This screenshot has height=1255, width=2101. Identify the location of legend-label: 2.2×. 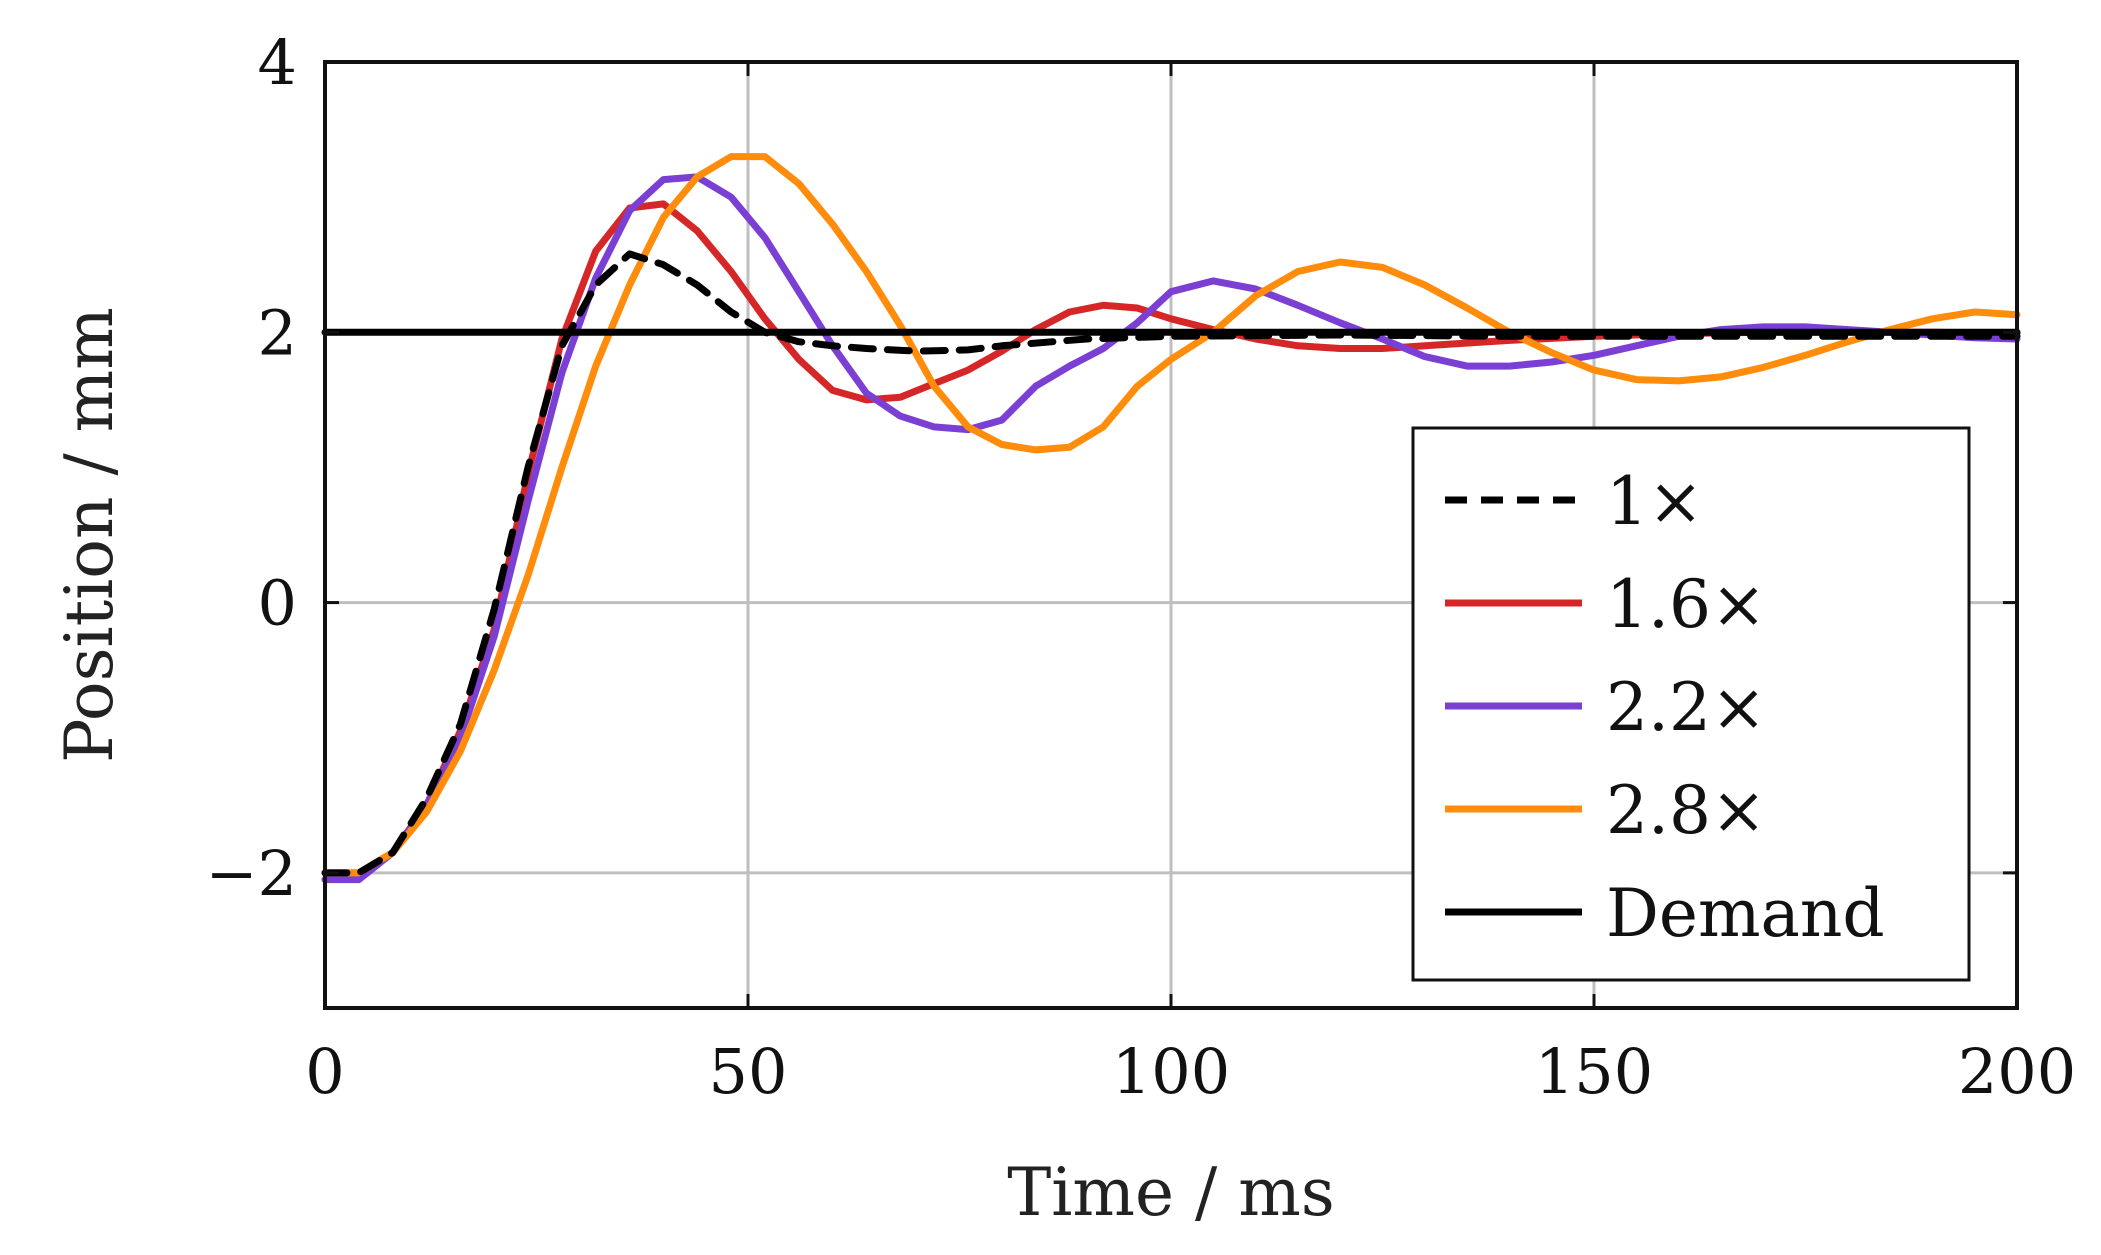
(1686, 707).